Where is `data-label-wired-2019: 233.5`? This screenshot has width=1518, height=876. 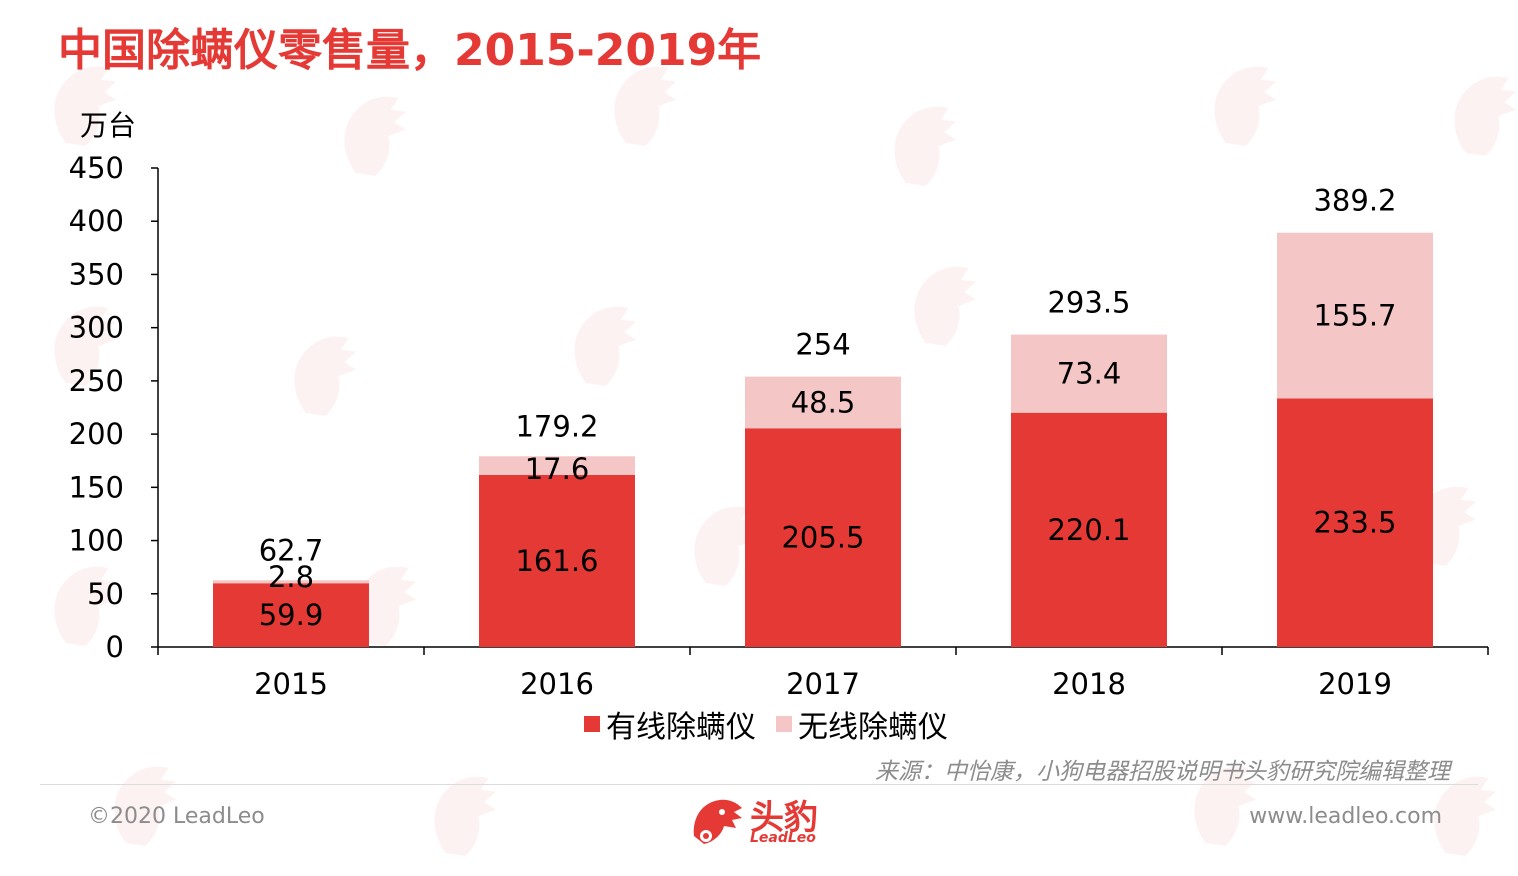 data-label-wired-2019: 233.5 is located at coordinates (1354, 523).